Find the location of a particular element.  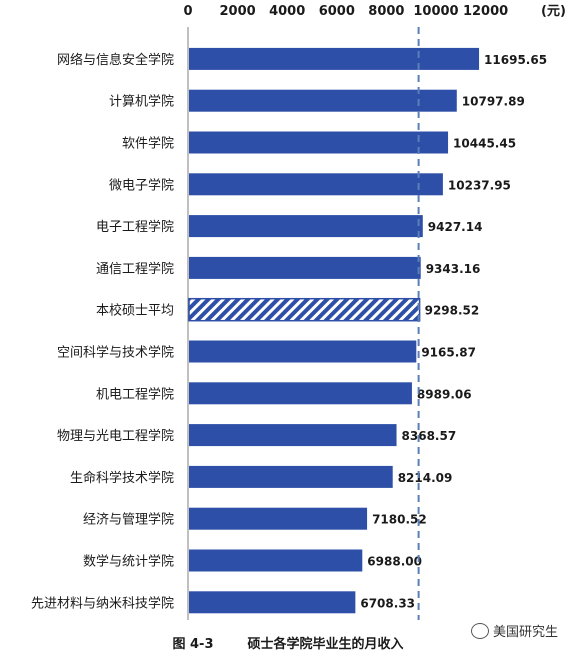

category-label: 生命科学技术学院 is located at coordinates (122, 478).